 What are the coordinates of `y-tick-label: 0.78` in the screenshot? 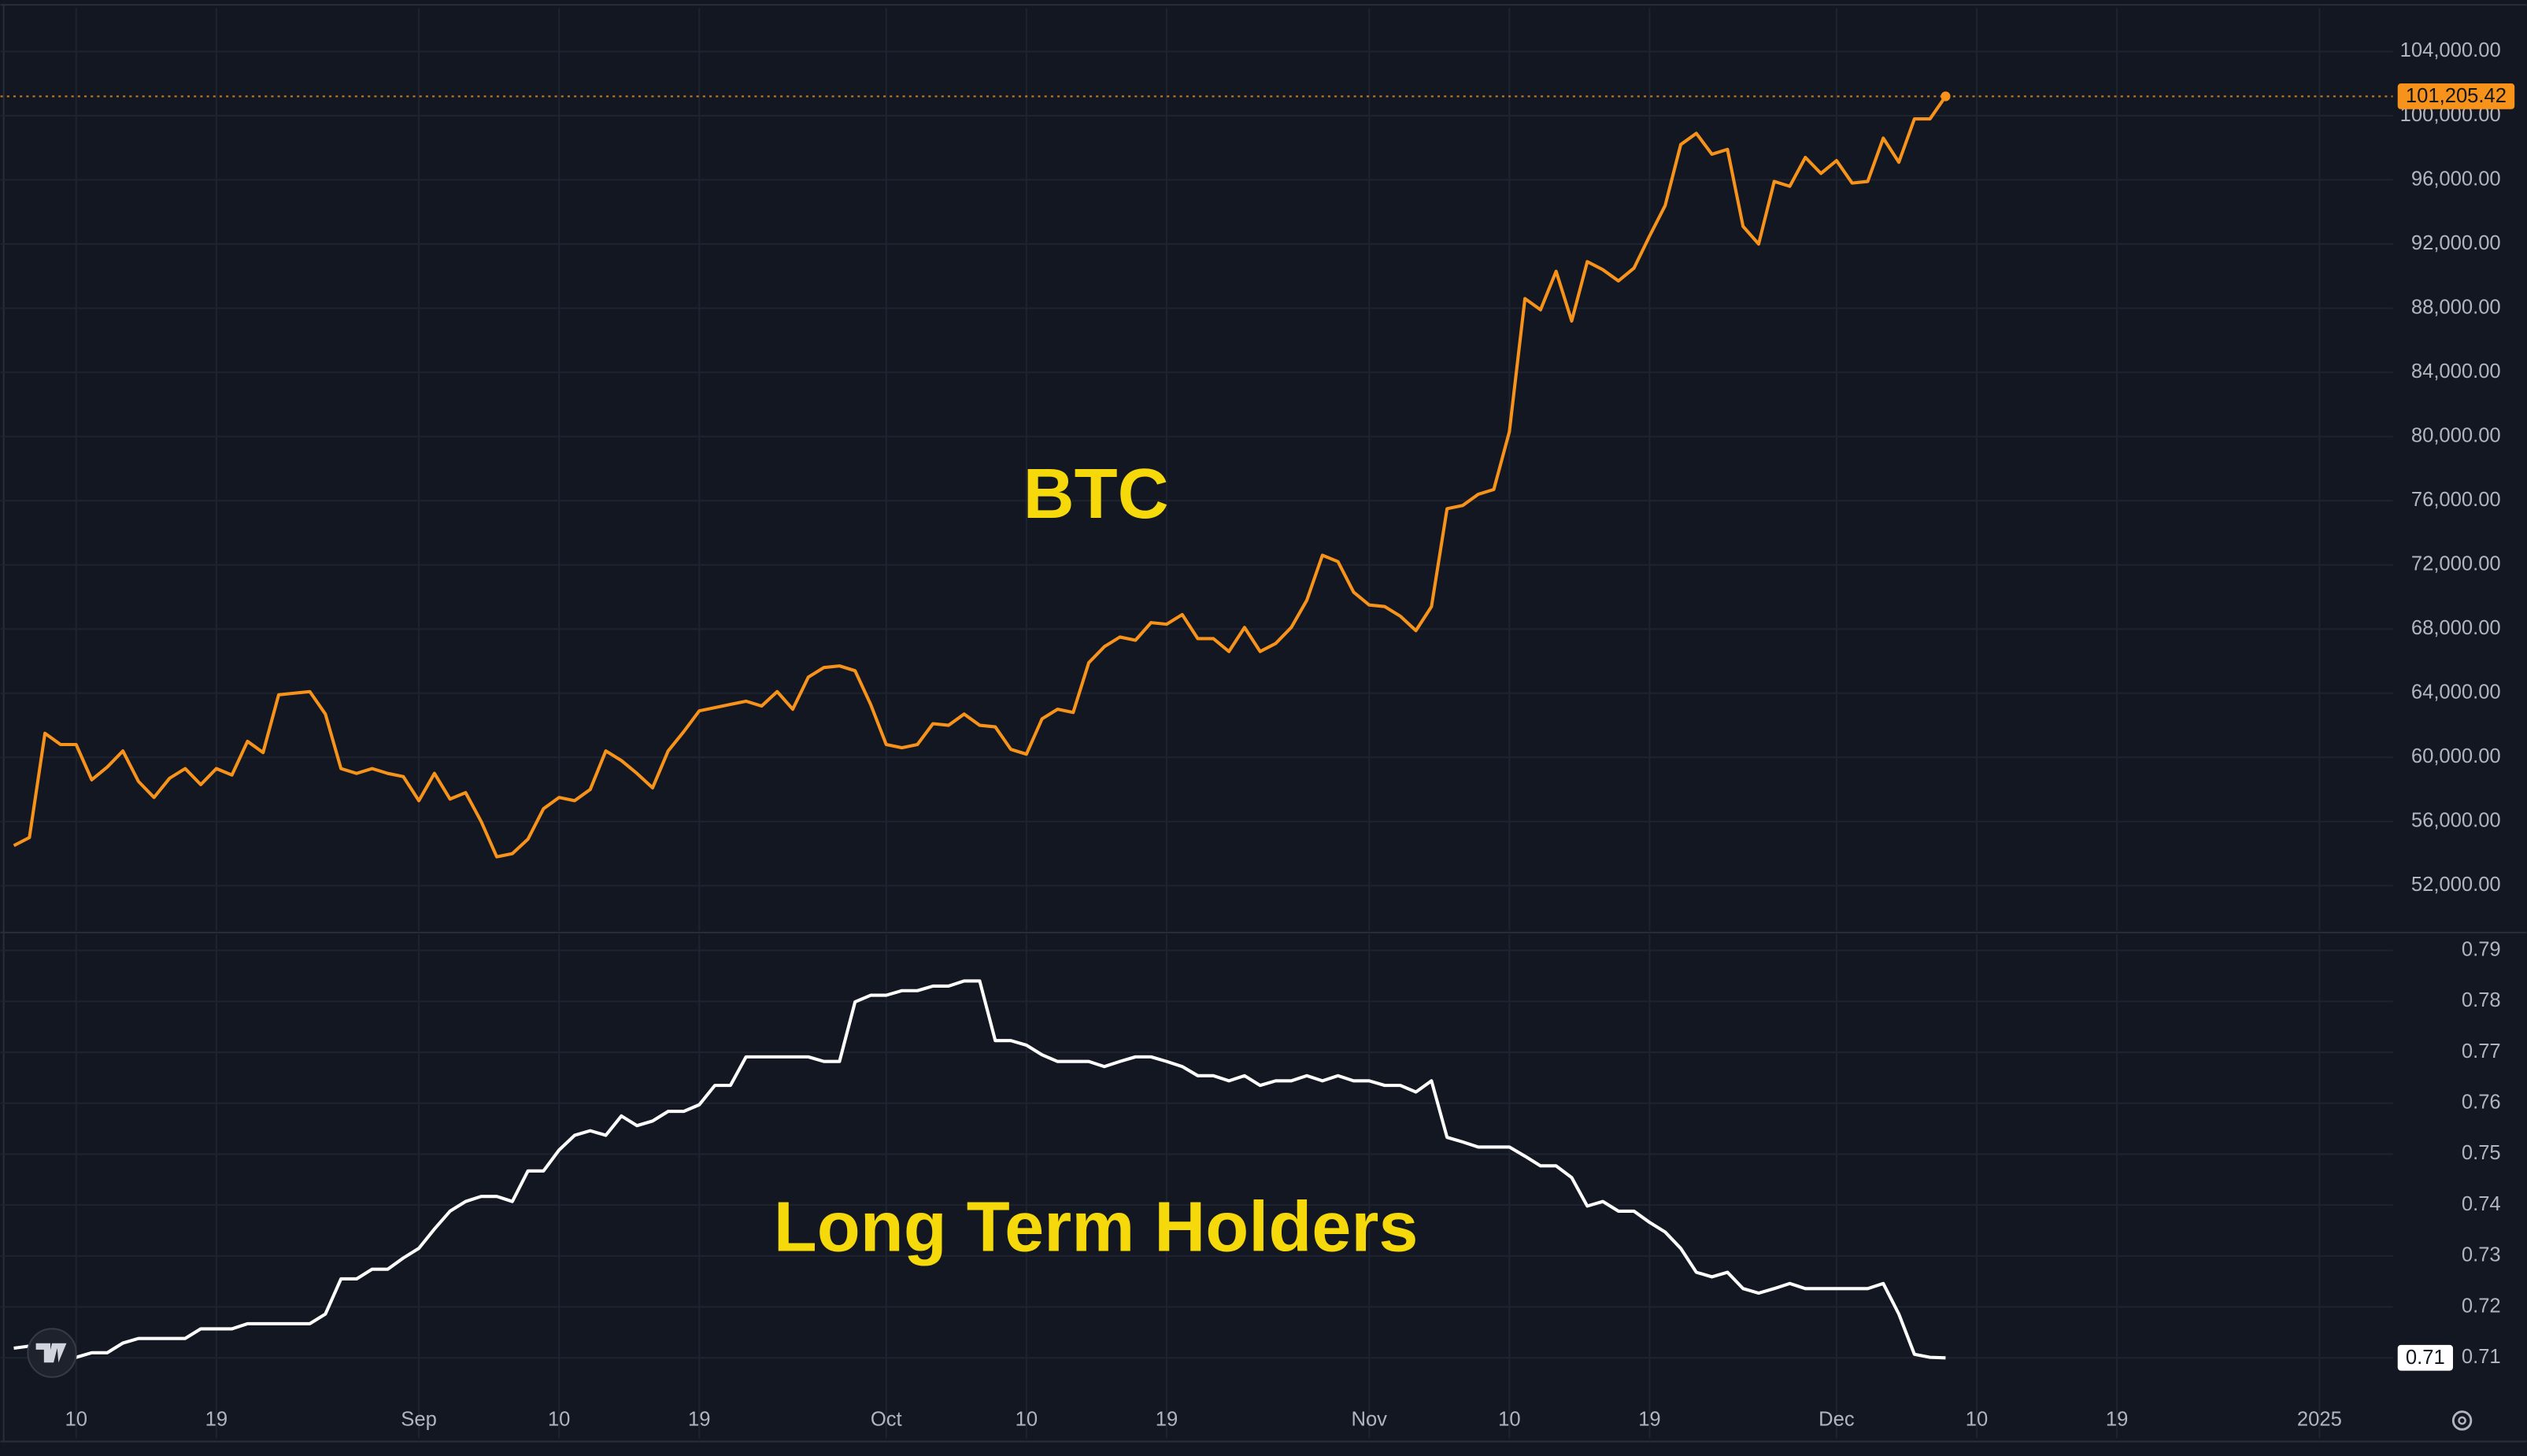 It's located at (2481, 1000).